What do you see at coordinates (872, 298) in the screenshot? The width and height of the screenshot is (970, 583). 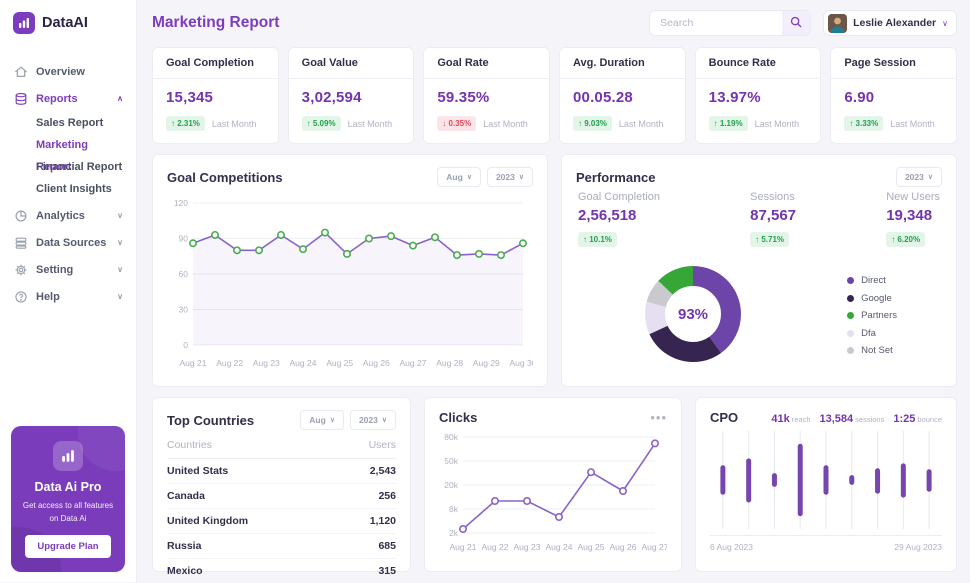 I see `legend-item-google: Google` at bounding box center [872, 298].